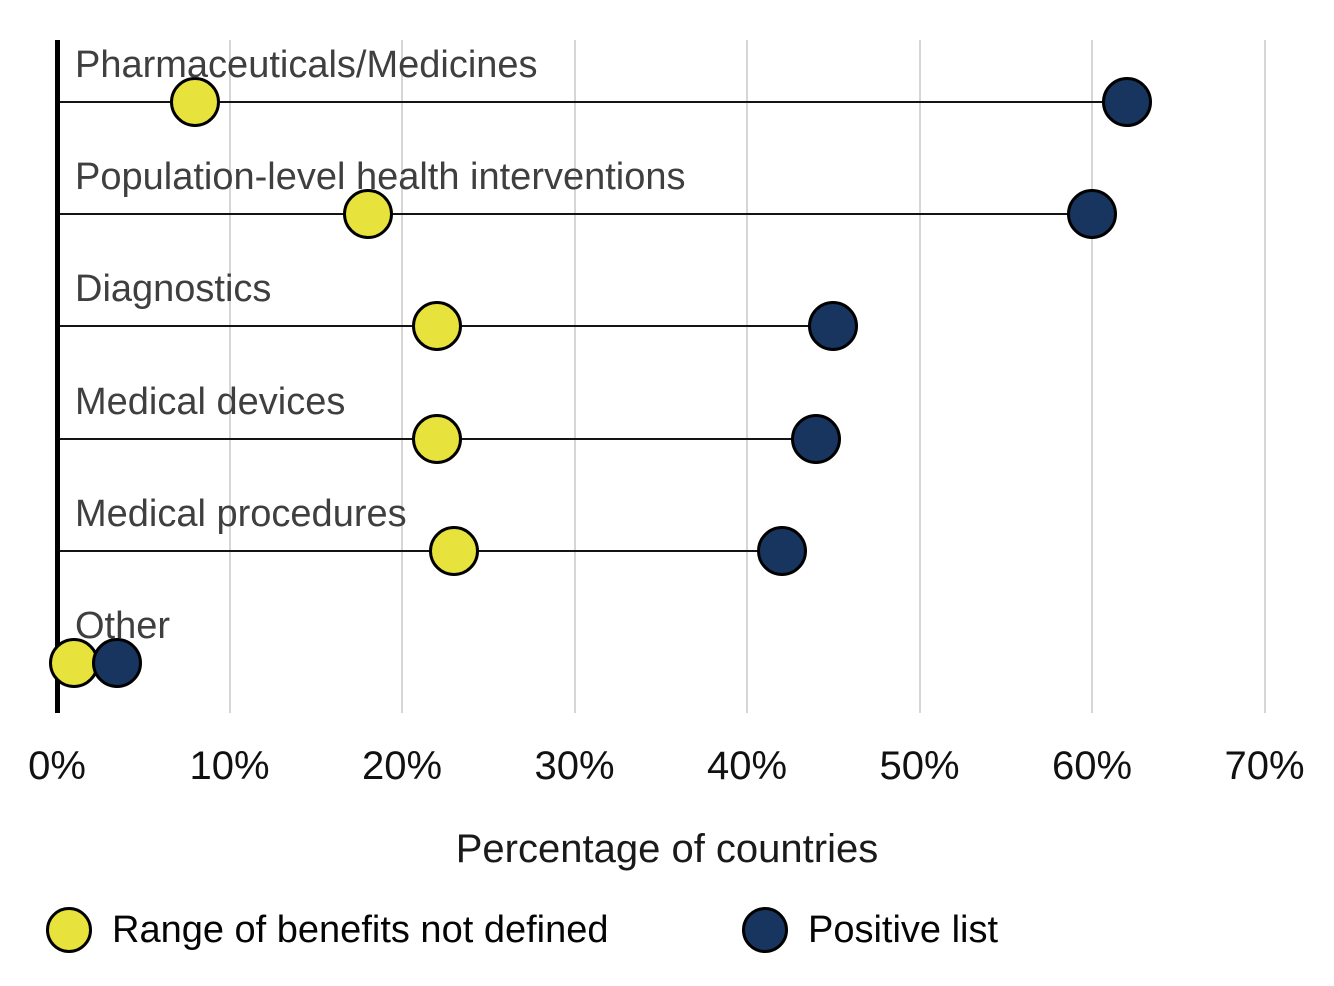  Describe the element at coordinates (380, 177) in the screenshot. I see `category-label: Population-level health interventions` at that location.